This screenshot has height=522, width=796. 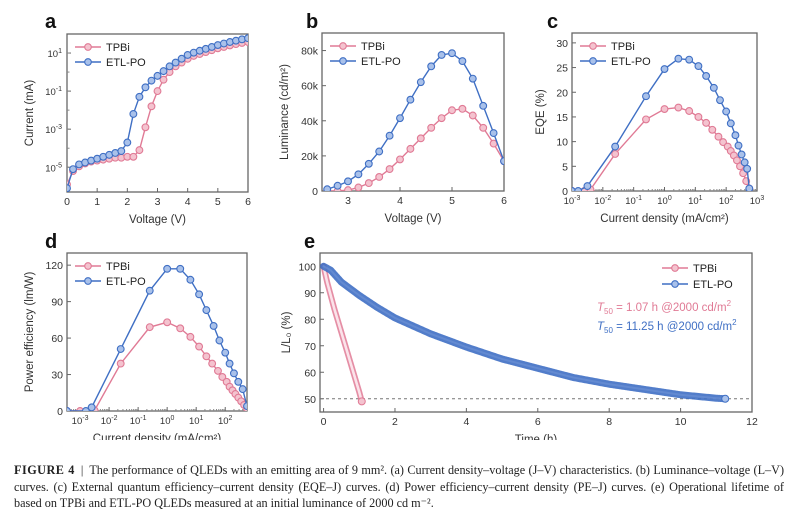 What do you see at coordinates (525, 332) in the screenshot?
I see `series-etl-po` at bounding box center [525, 332].